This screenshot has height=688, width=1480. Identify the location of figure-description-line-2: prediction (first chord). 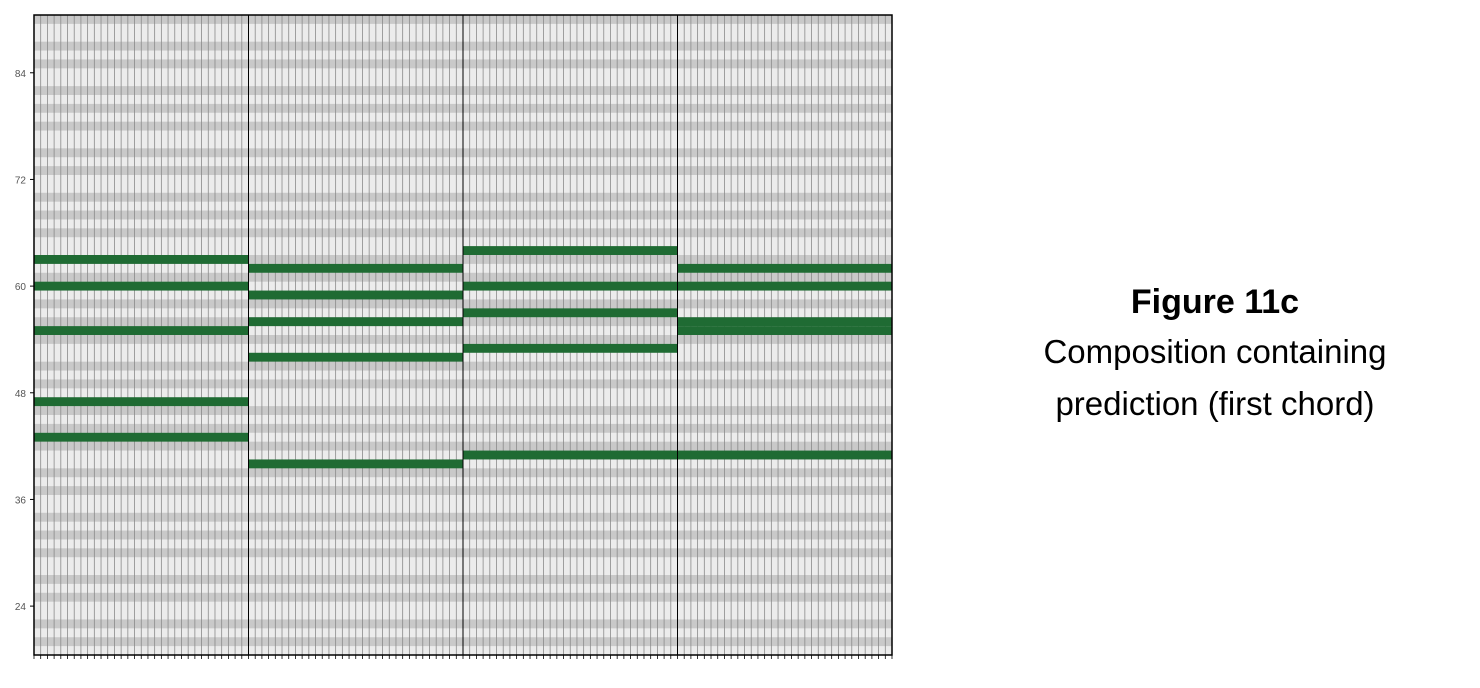
(1215, 403).